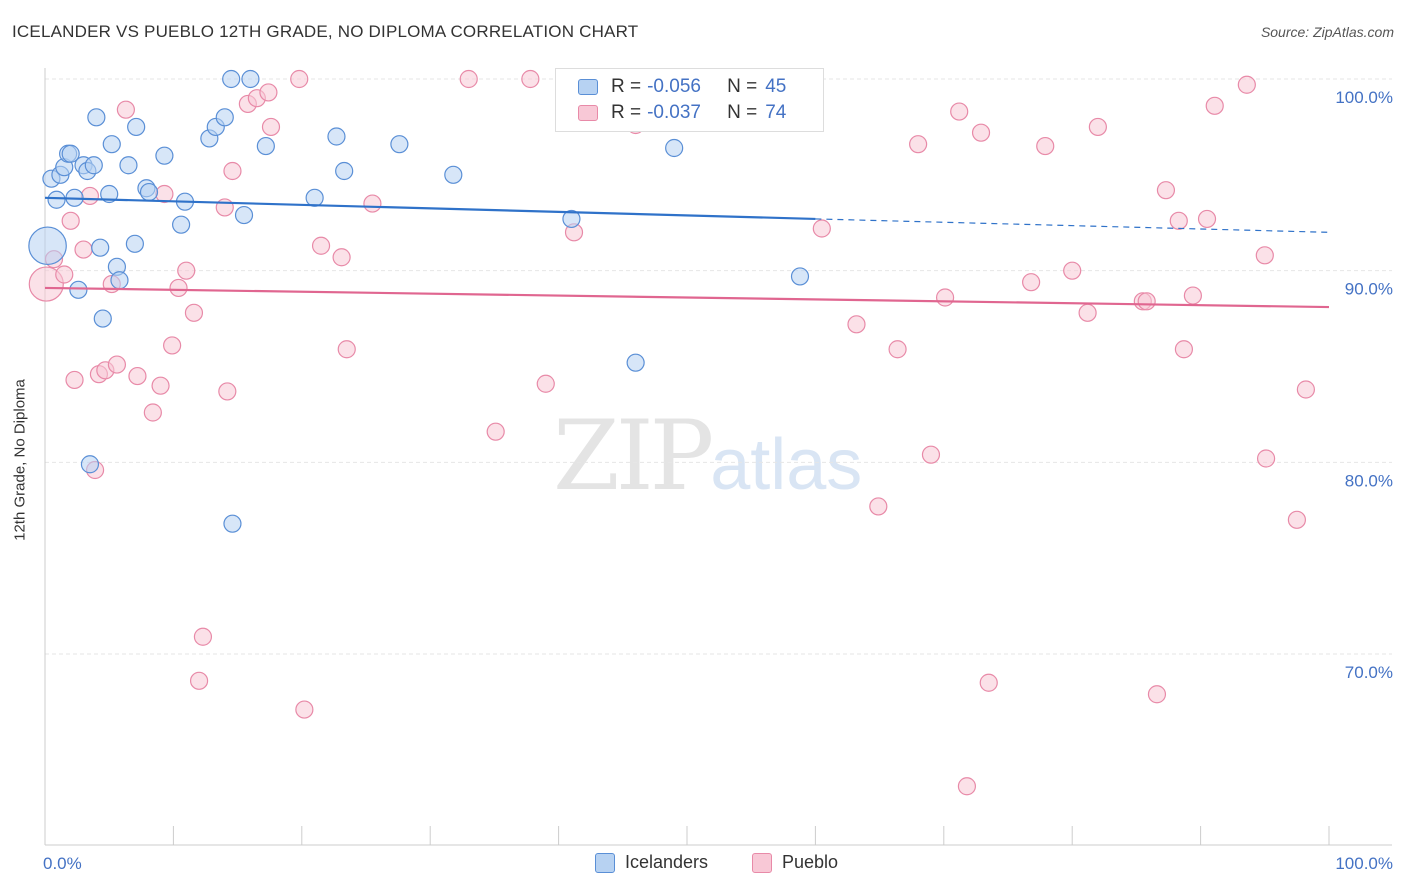 The height and width of the screenshot is (892, 1406). I want to click on legend-label-icelanders: Icelanders, so click(667, 862).